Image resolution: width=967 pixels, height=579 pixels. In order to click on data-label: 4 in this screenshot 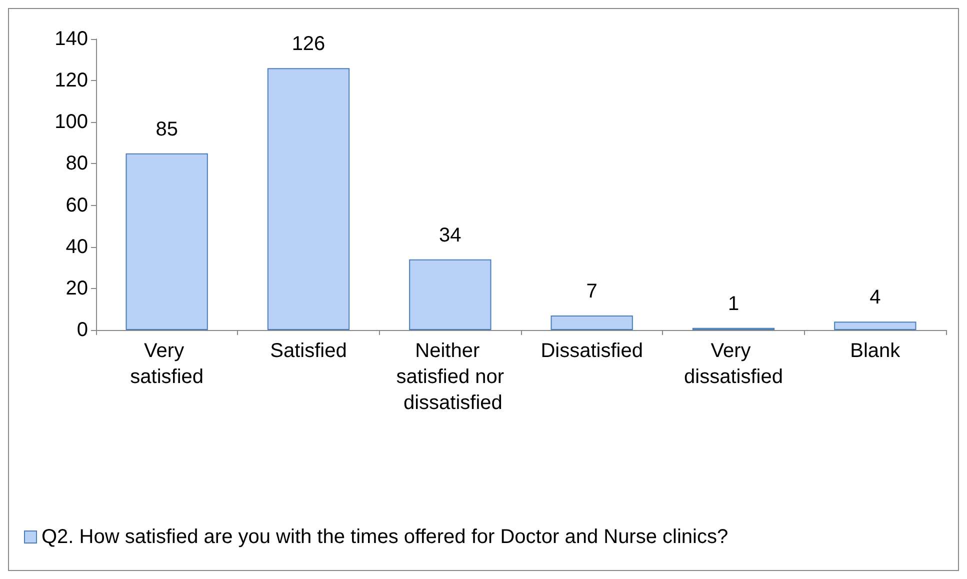, I will do `click(875, 297)`.